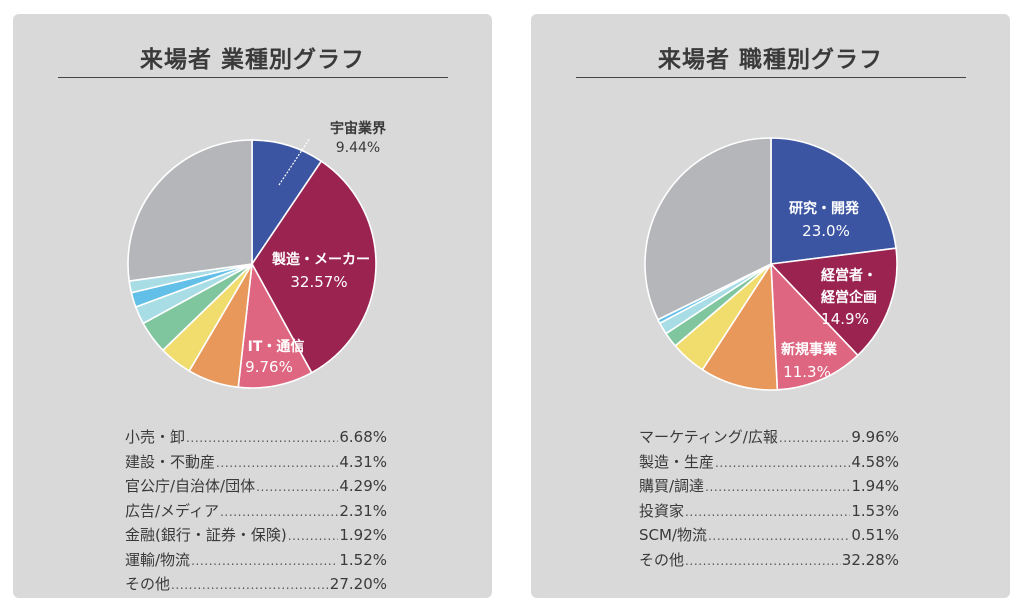 Image resolution: width=1024 pixels, height=610 pixels. Describe the element at coordinates (363, 461) in the screenshot. I see `legend-value: 4.31%` at that location.